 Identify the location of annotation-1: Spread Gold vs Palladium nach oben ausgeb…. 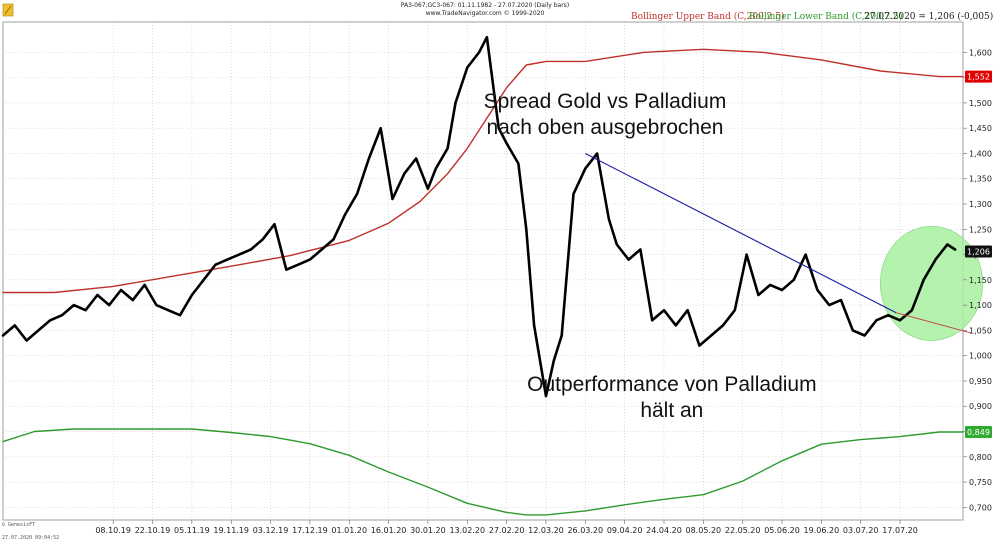
(605, 114).